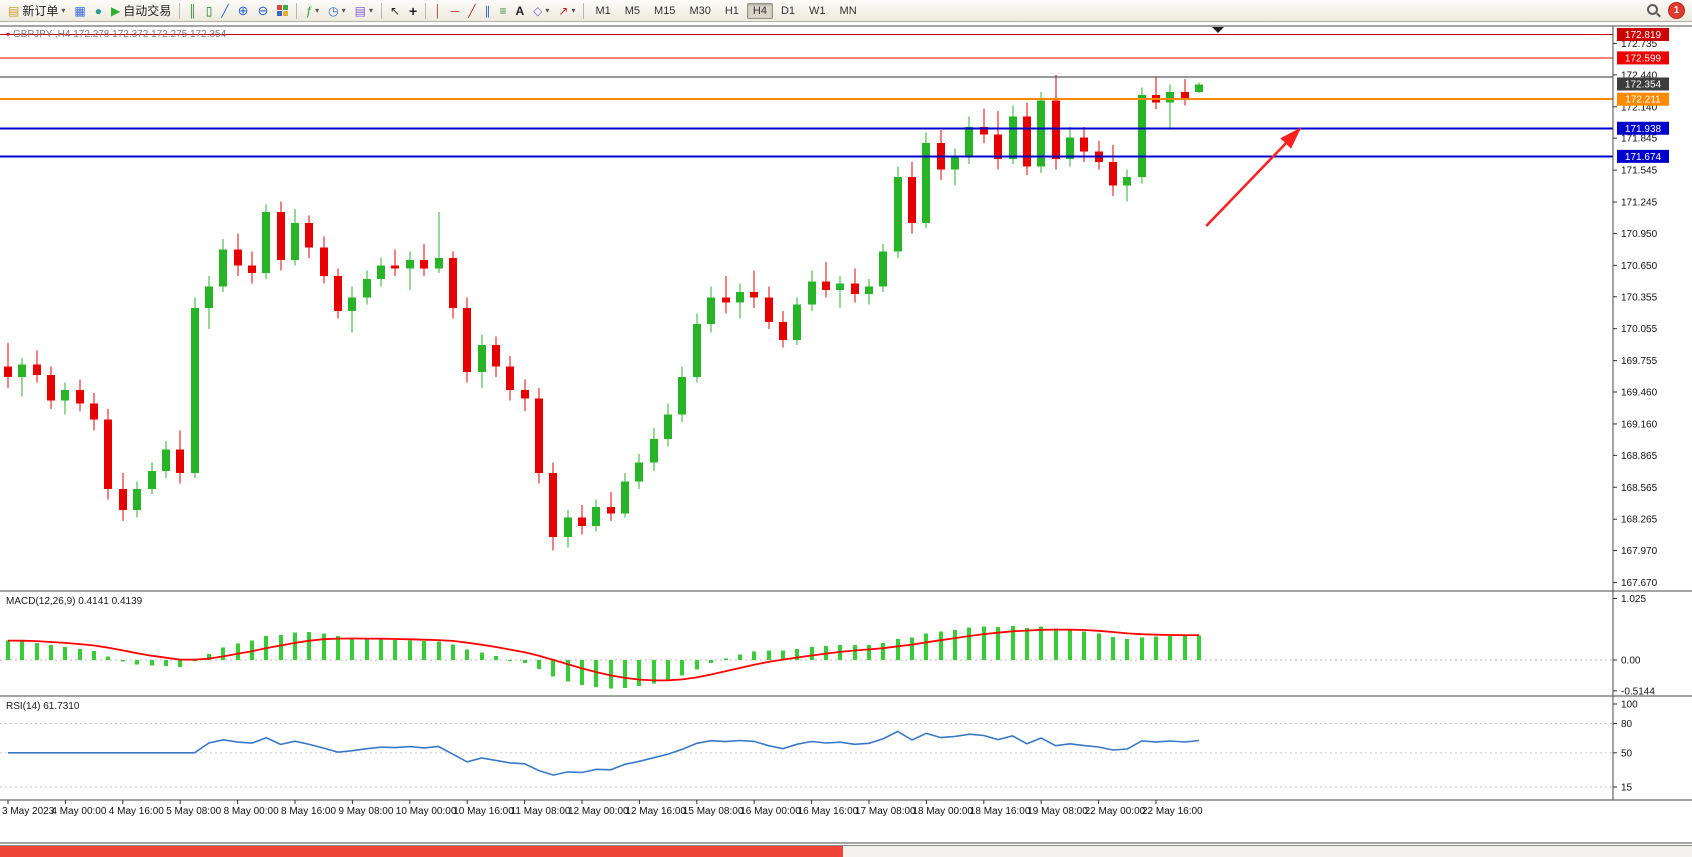 This screenshot has height=857, width=1692. What do you see at coordinates (1643, 58) in the screenshot?
I see `svg-text: 172.599` at bounding box center [1643, 58].